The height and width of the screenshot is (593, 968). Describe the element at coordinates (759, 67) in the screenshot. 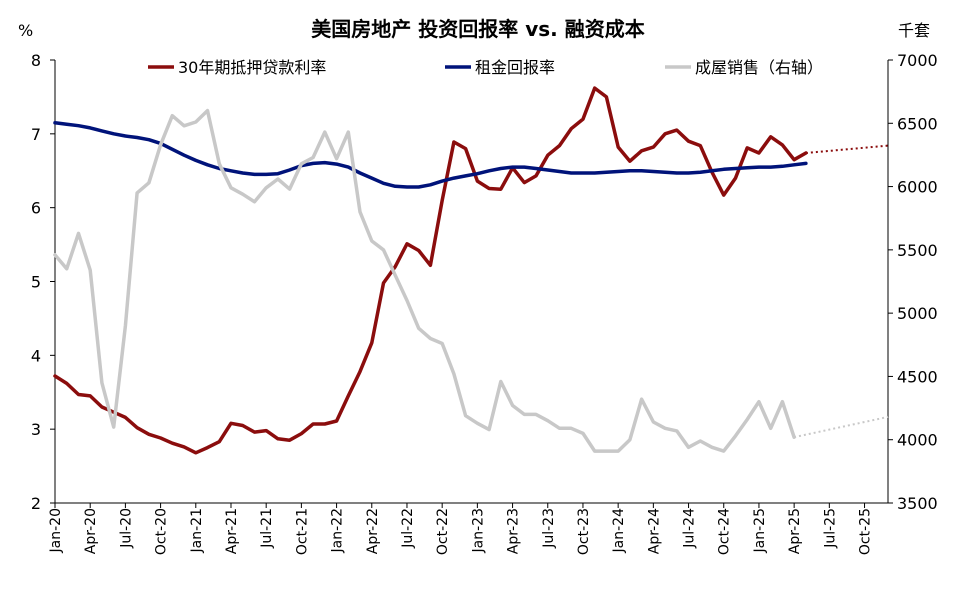

I see `legend-label: 成屋销售（右轴）` at that location.